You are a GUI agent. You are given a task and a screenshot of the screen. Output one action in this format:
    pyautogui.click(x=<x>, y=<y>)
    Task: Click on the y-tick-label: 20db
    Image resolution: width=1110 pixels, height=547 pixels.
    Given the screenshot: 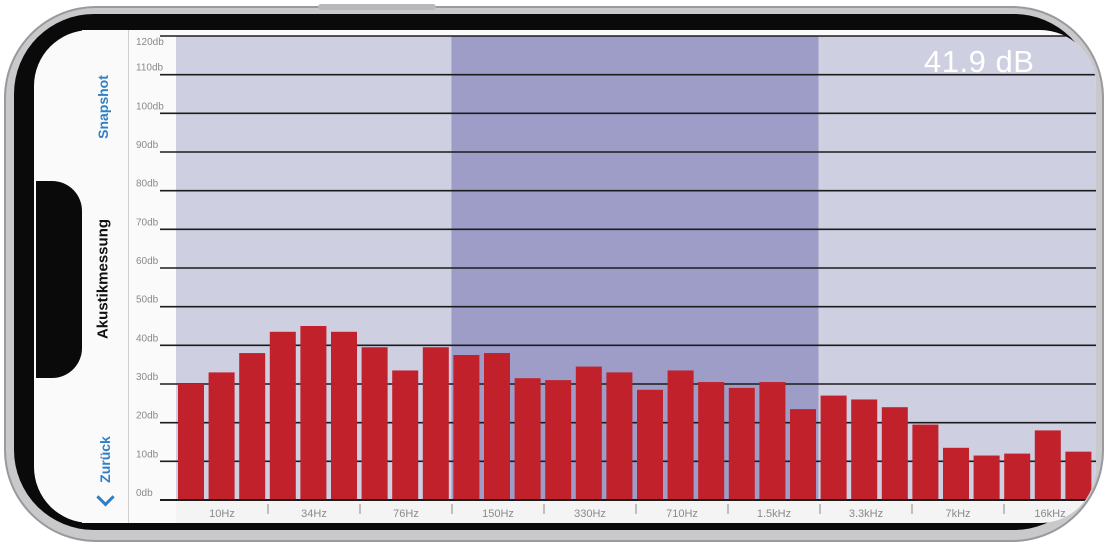 What is the action you would take?
    pyautogui.click(x=147, y=416)
    